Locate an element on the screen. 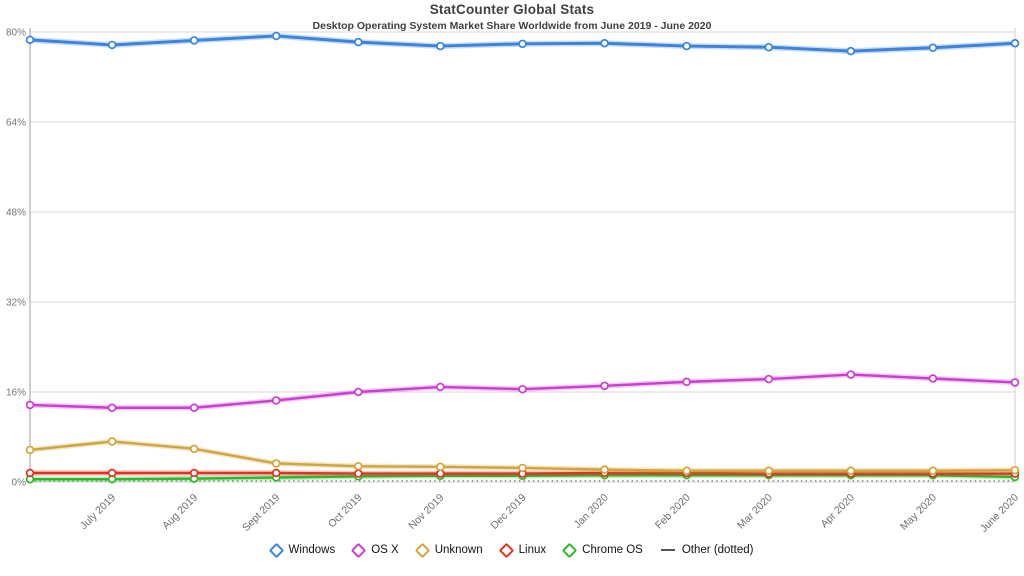 The width and height of the screenshot is (1024, 576). legend-label-os-x: OS X is located at coordinates (385, 550).